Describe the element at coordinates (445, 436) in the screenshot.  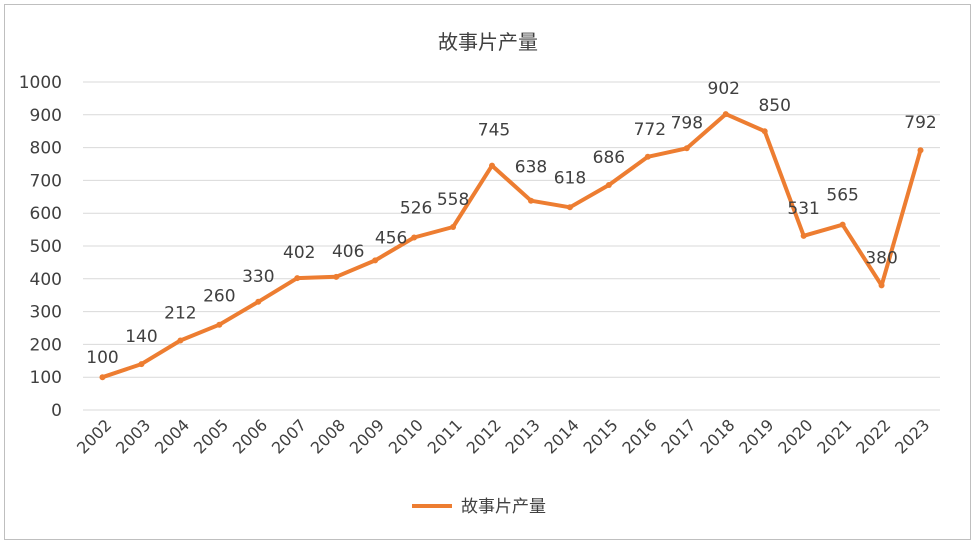
I see `x-tick-label: 2011` at that location.